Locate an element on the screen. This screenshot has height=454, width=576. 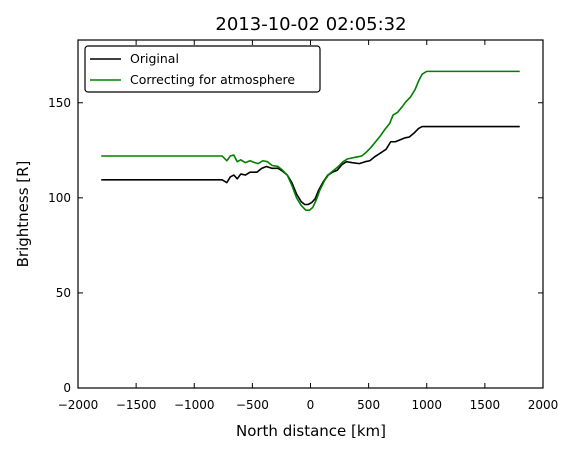
y-axis-label: Brightness [R] is located at coordinates (23, 214).